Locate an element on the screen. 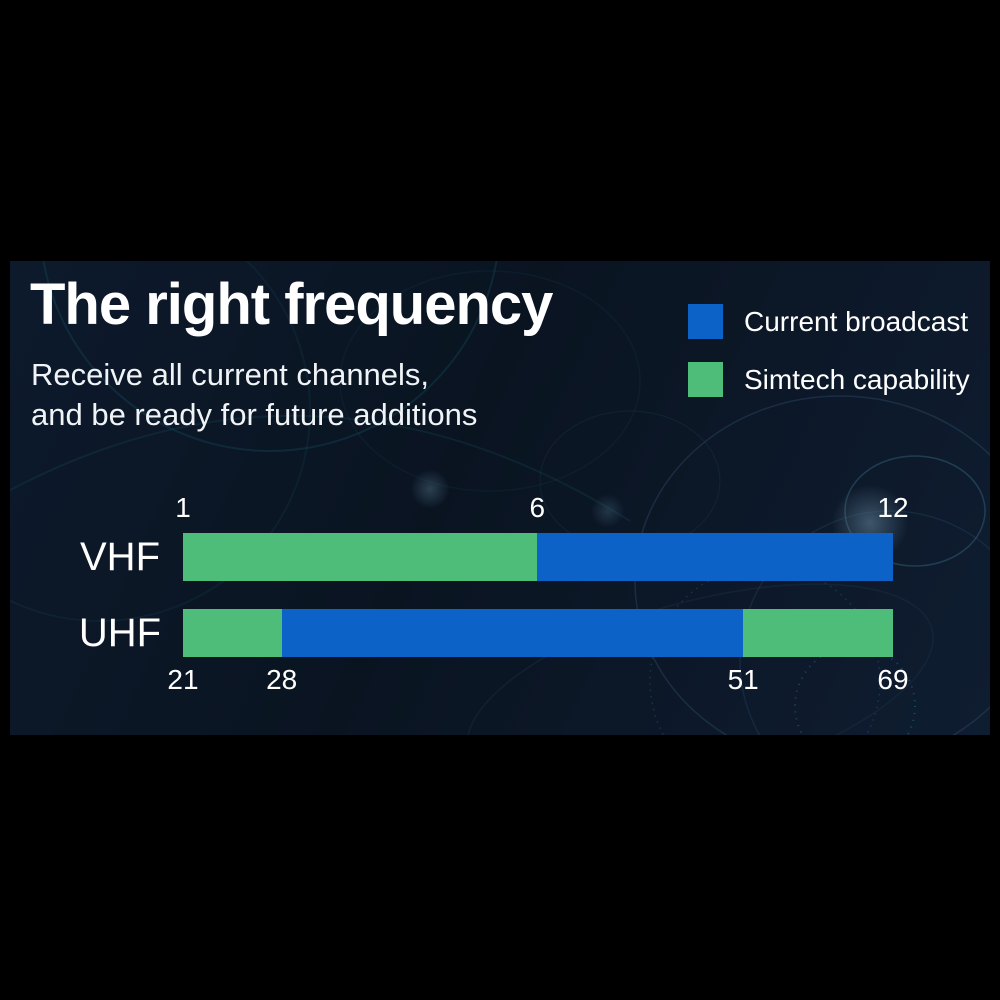 This screenshot has width=1000, height=1000. legend-label-current-broadcast: Current broadcast is located at coordinates (856, 321).